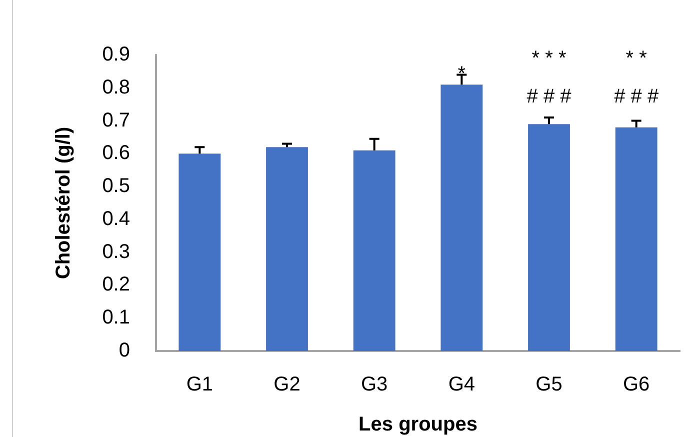  I want to click on y-tick-label: 0.5, so click(116, 186).